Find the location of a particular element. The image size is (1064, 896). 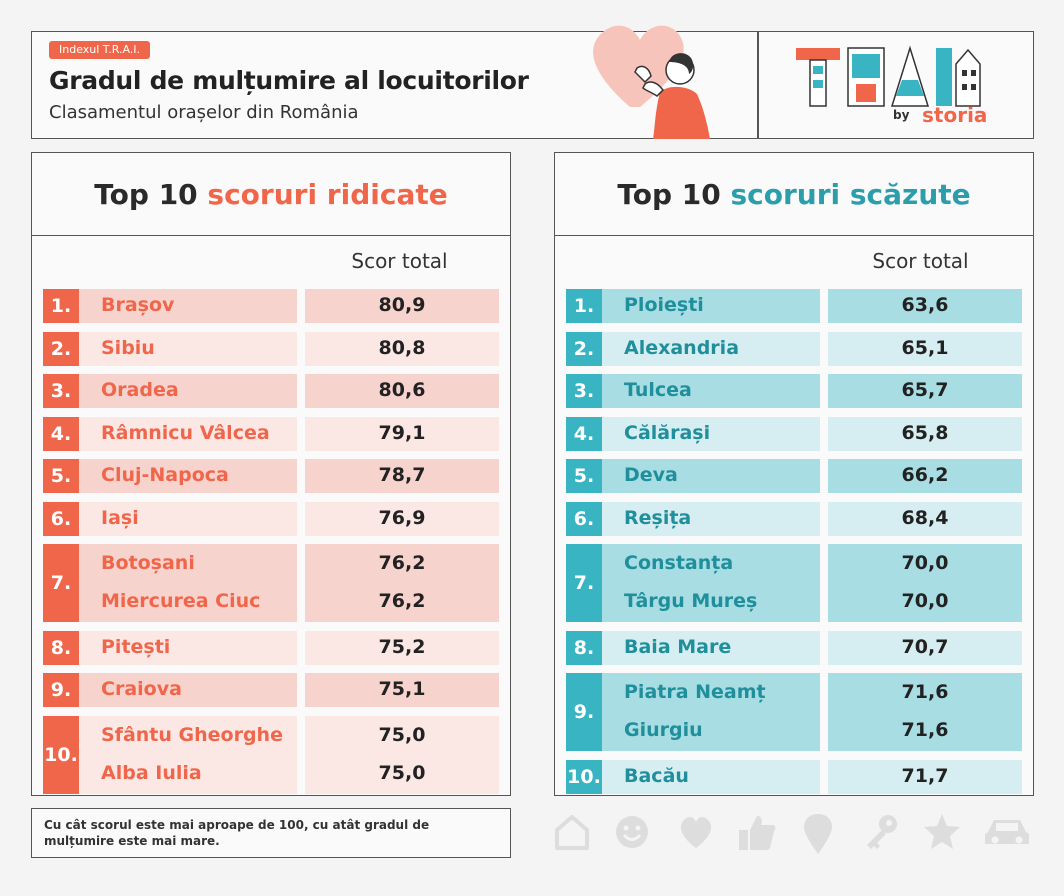

score-cell: 65,7 is located at coordinates (925, 391).